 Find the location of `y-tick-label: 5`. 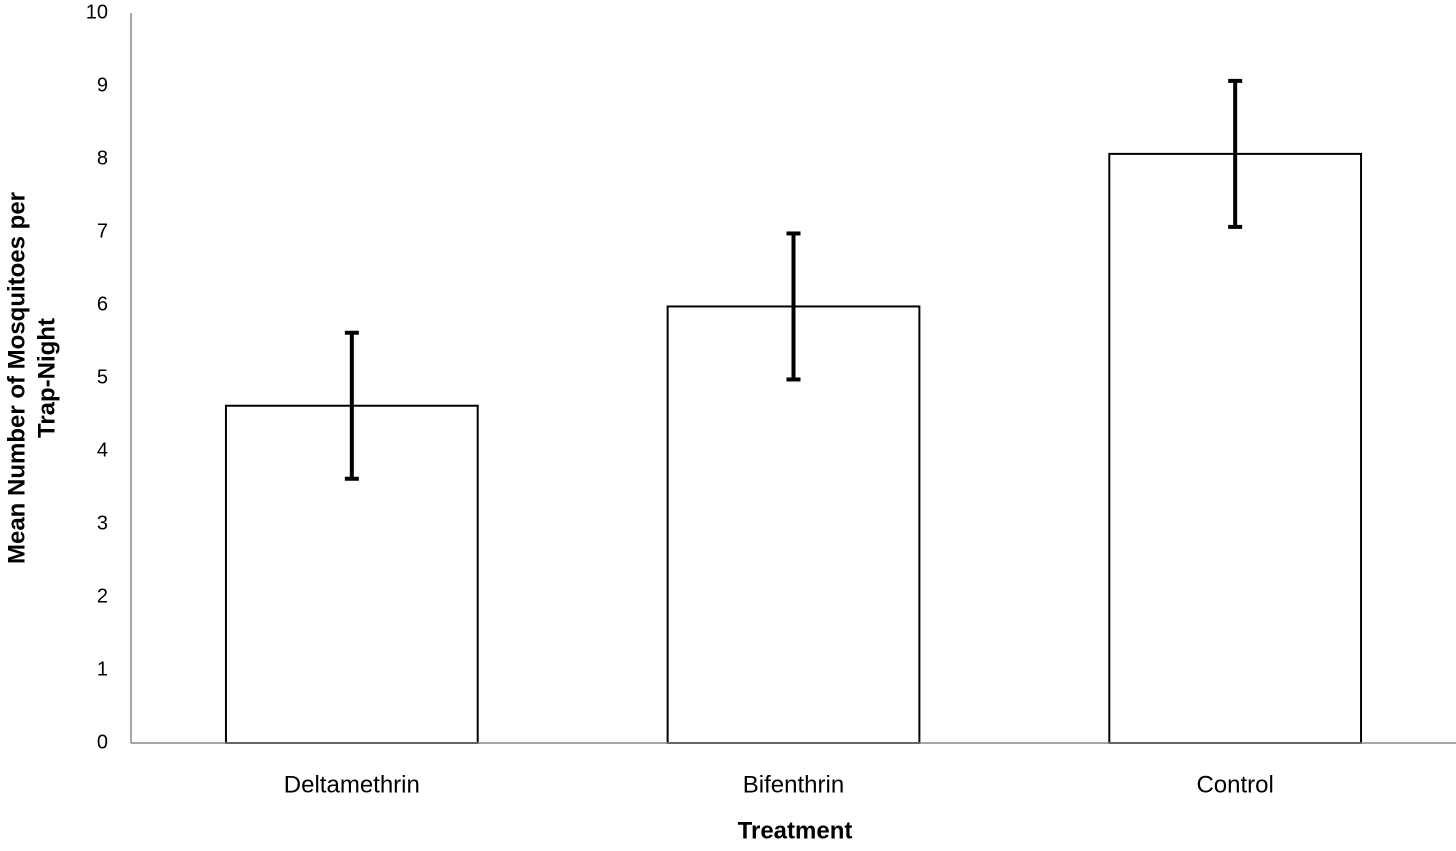

y-tick-label: 5 is located at coordinates (102, 377).